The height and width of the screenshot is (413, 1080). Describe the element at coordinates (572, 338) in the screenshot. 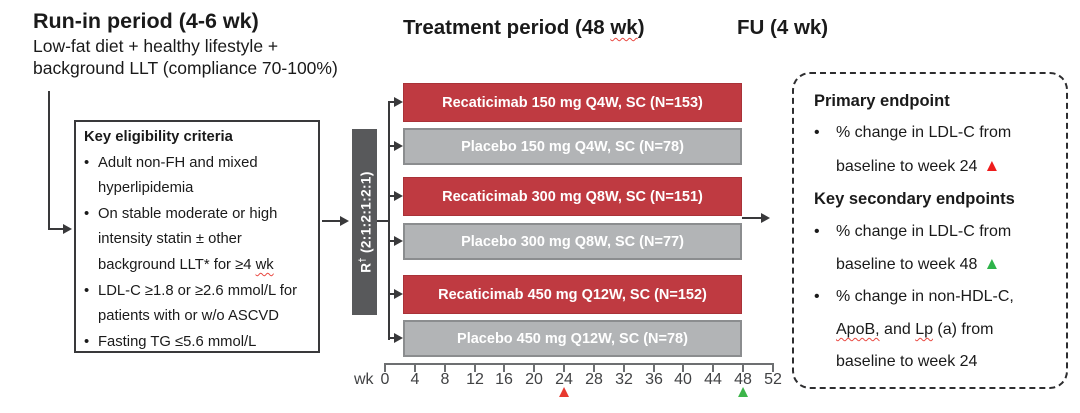

I see `arm-bar-placebo-450: Placebo 450 mg Q12W, SC (N=78)` at that location.